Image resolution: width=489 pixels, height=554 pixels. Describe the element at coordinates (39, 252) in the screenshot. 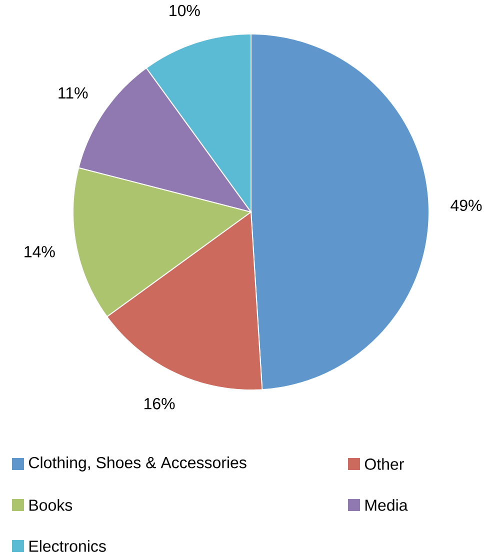

I see `data-label: 14%` at that location.